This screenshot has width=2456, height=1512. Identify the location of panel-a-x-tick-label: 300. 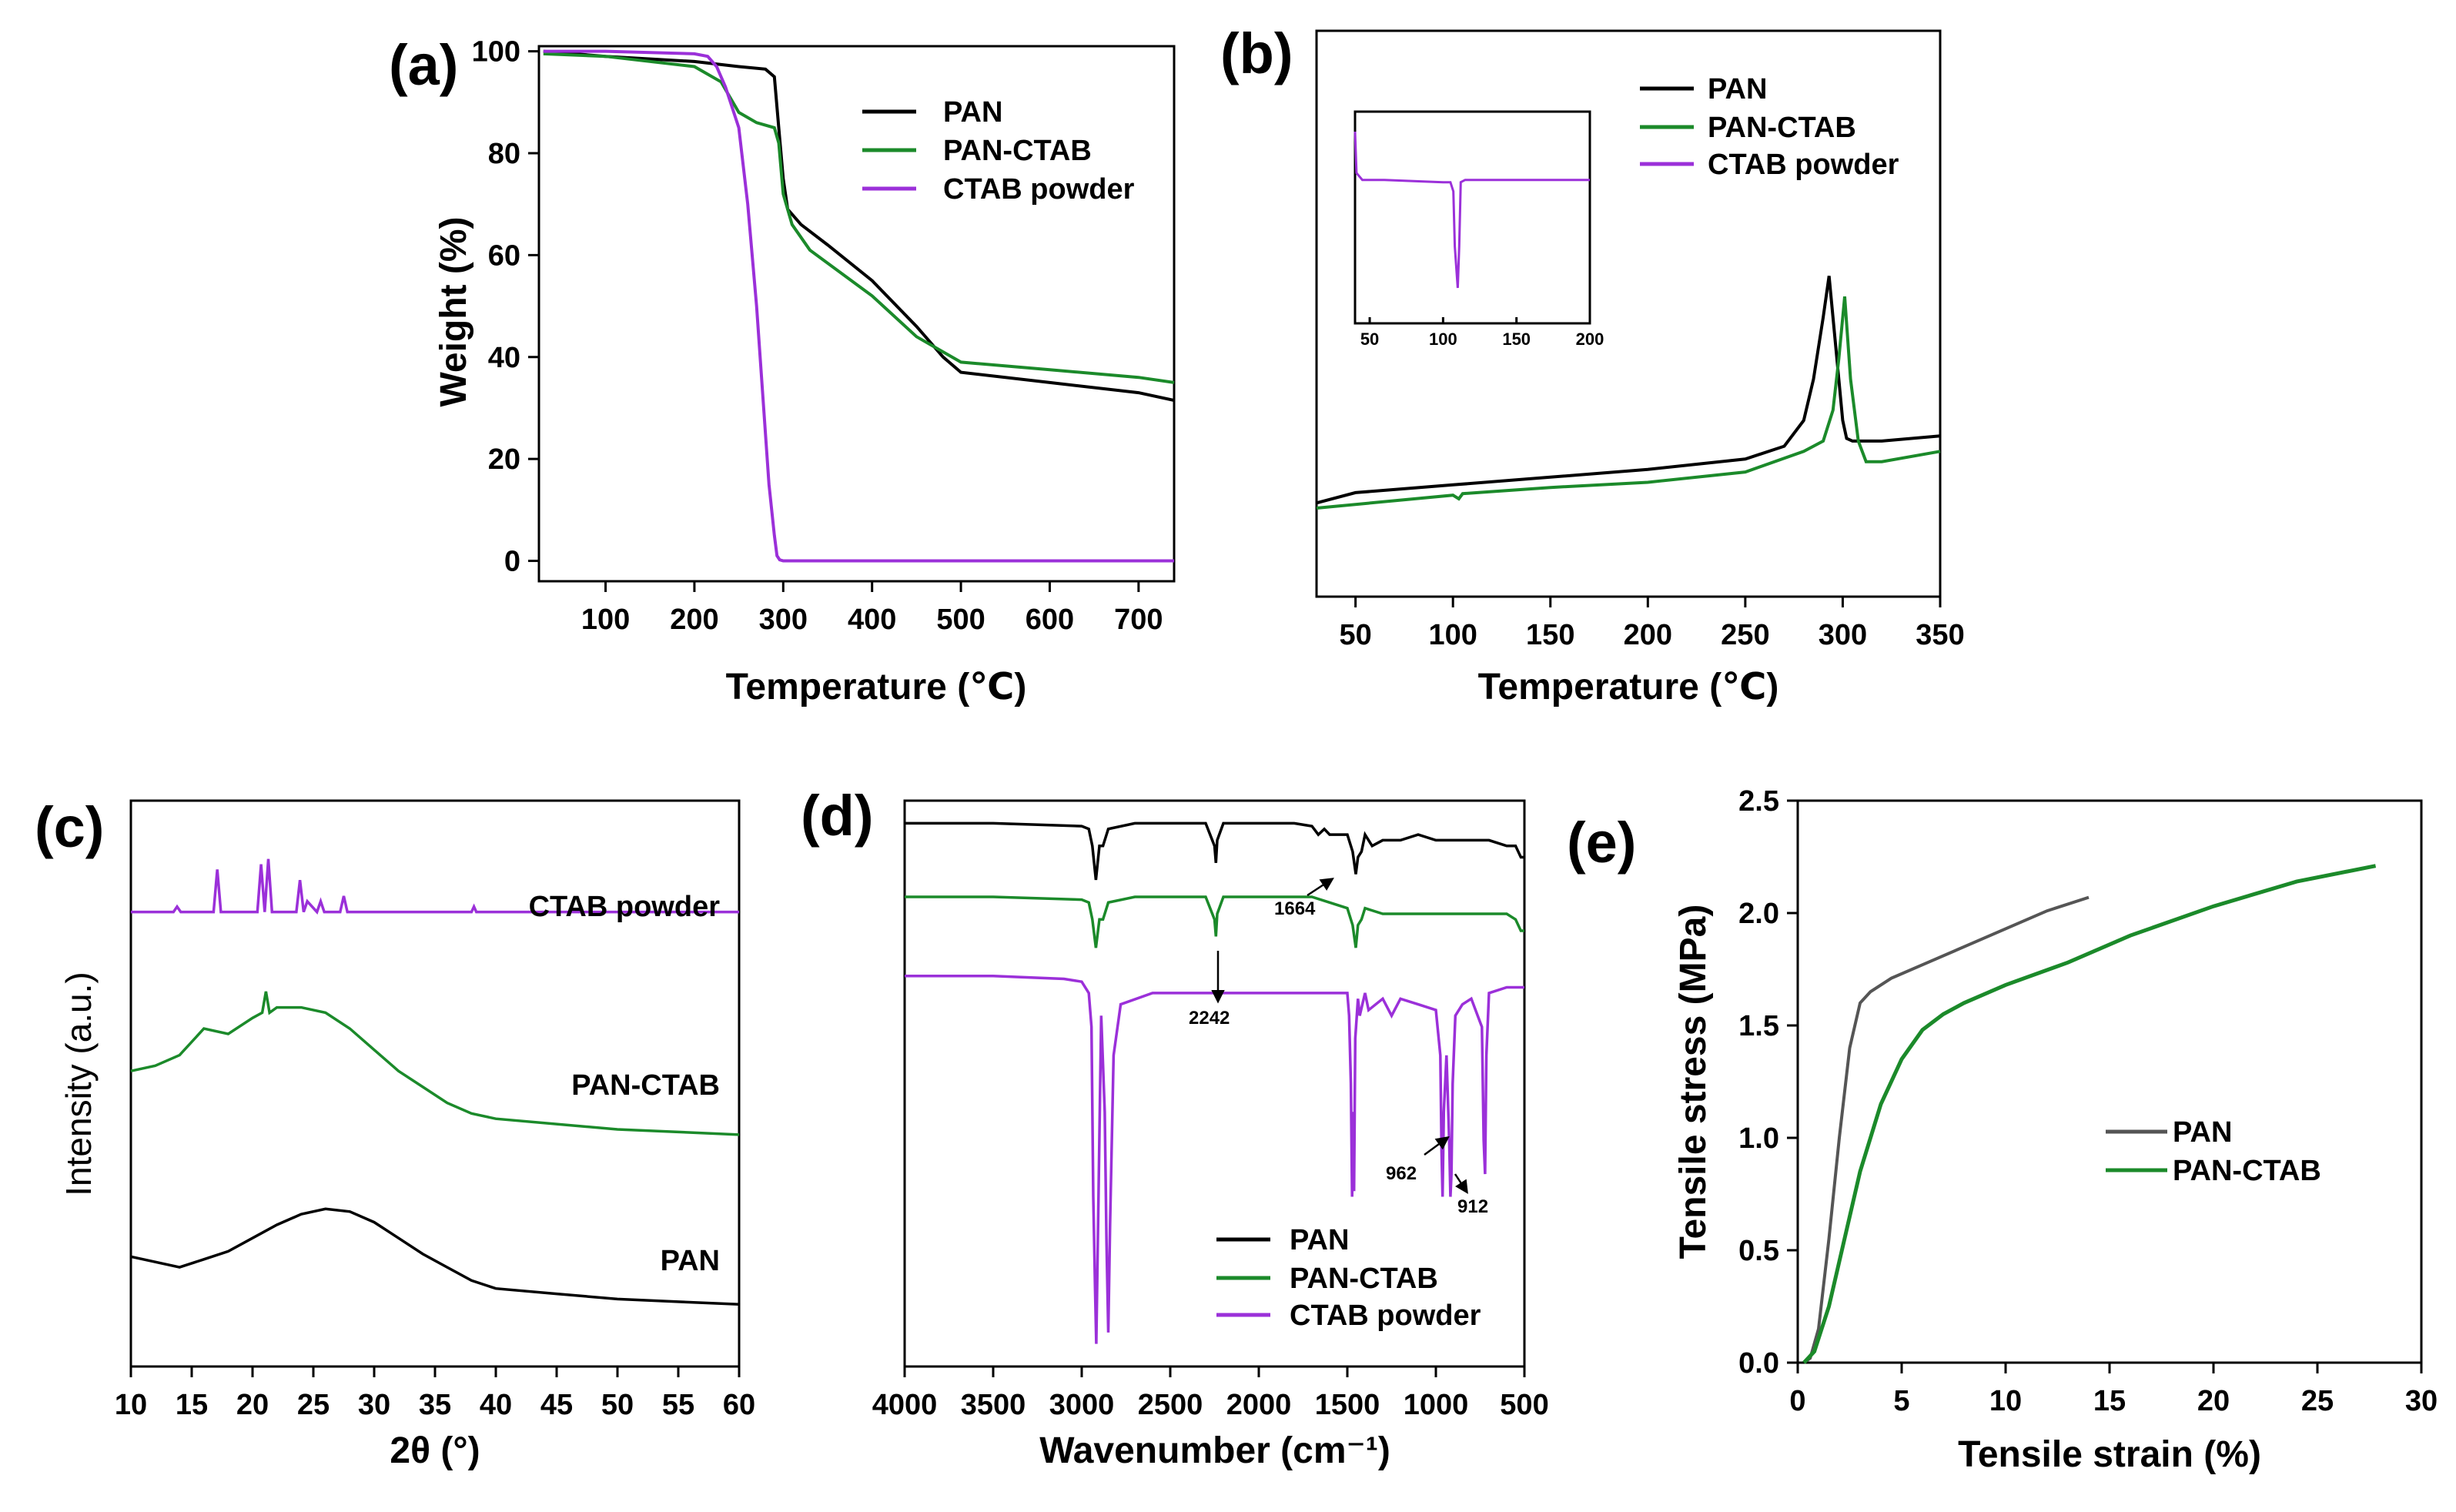
(783, 620).